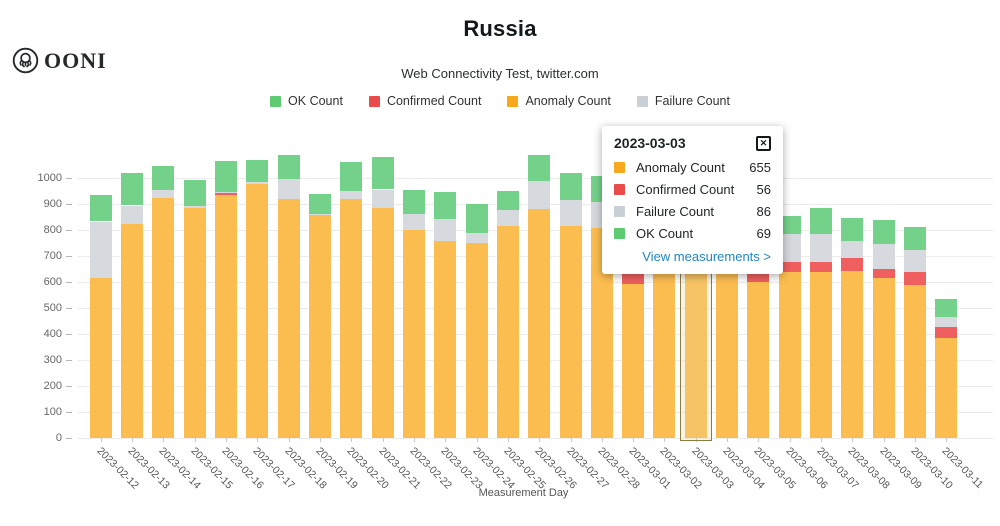 The width and height of the screenshot is (1000, 526). Describe the element at coordinates (424, 101) in the screenshot. I see `legend-item-confirmed: Confirmed Count` at that location.